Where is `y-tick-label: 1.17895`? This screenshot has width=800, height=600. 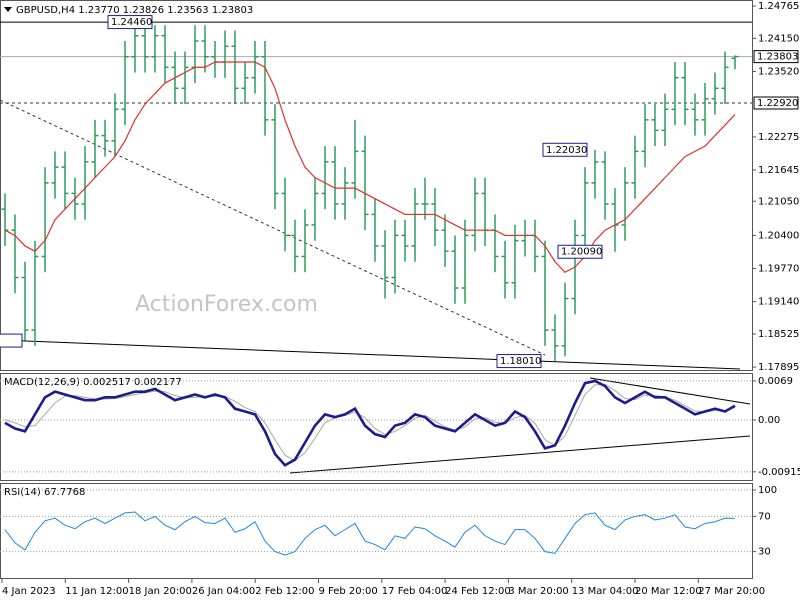 y-tick-label: 1.17895 is located at coordinates (778, 367).